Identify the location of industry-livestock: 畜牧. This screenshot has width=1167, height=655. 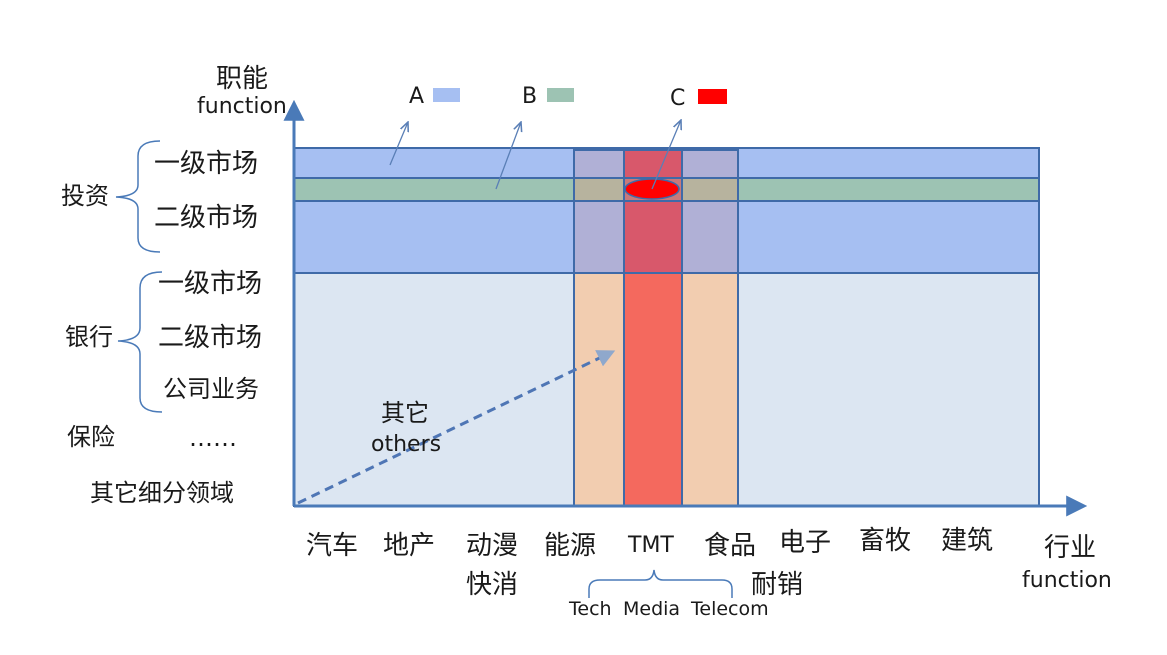
(885, 541).